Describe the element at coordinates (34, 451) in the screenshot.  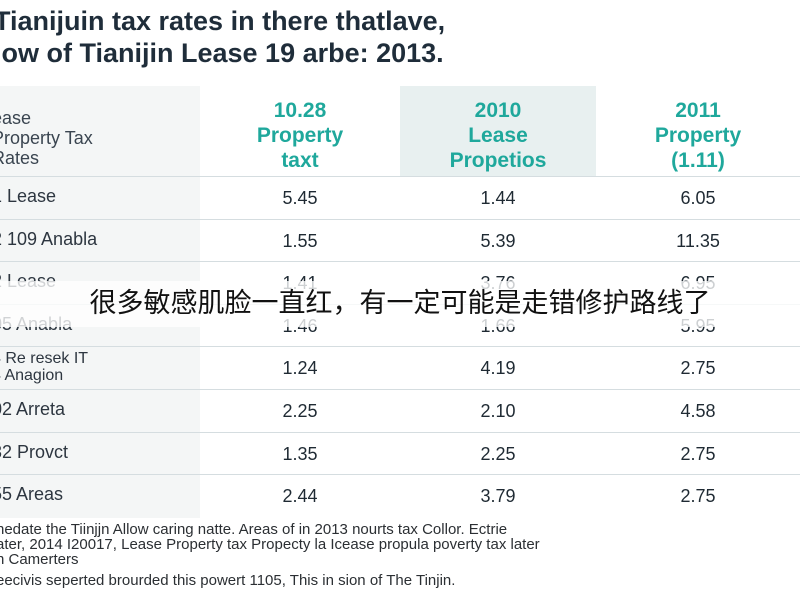
I see `row-label: 32 Provct` at that location.